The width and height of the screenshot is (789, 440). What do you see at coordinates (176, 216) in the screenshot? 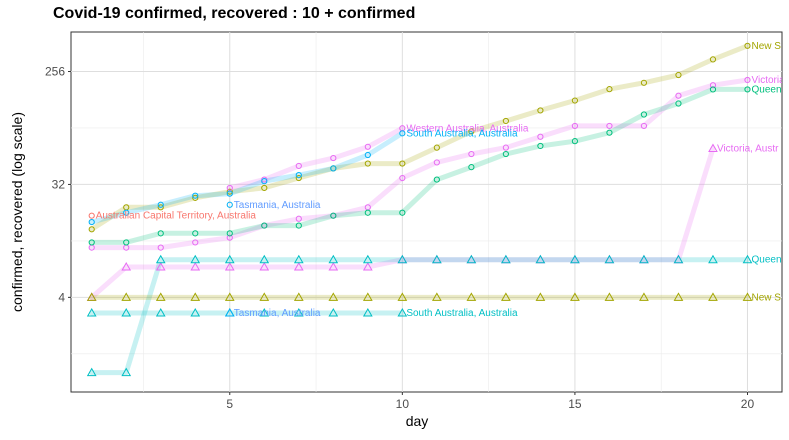
I see `point-label: Australian Capital Territory, Australia` at bounding box center [176, 216].